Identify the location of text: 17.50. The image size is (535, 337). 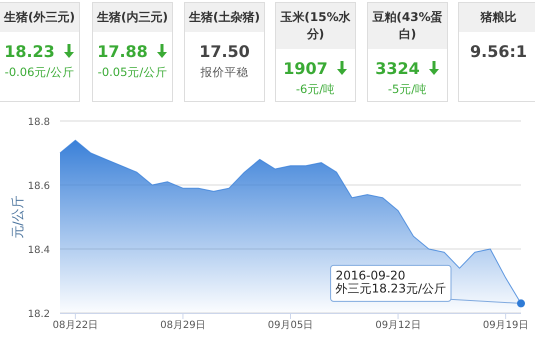
(224, 51).